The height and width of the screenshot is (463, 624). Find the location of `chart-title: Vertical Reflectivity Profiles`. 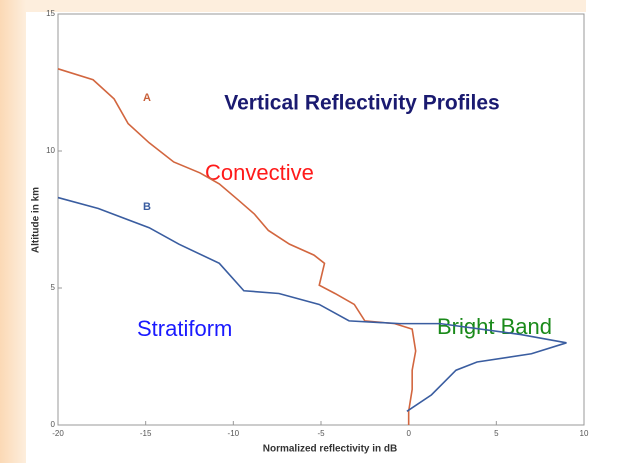

chart-title: Vertical Reflectivity Profiles is located at coordinates (361, 103).